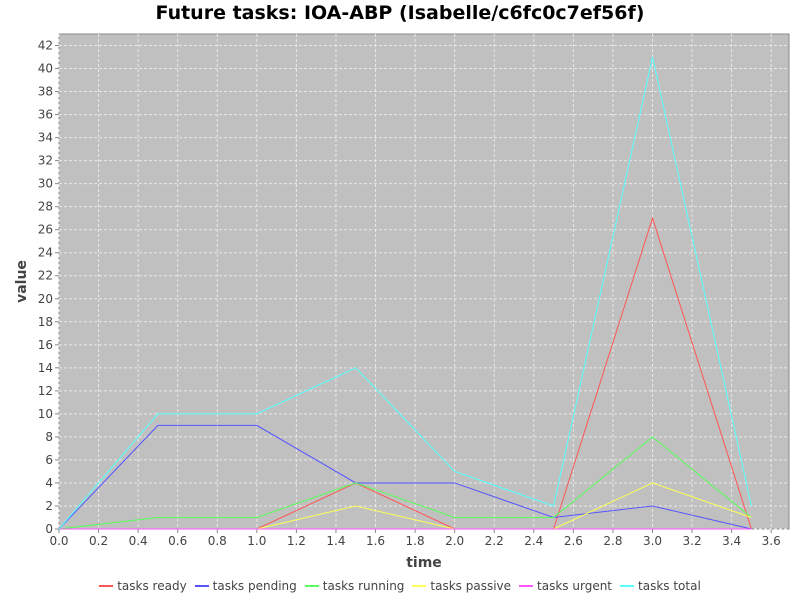  What do you see at coordinates (45, 46) in the screenshot?
I see `y-tick-label: 42` at bounding box center [45, 46].